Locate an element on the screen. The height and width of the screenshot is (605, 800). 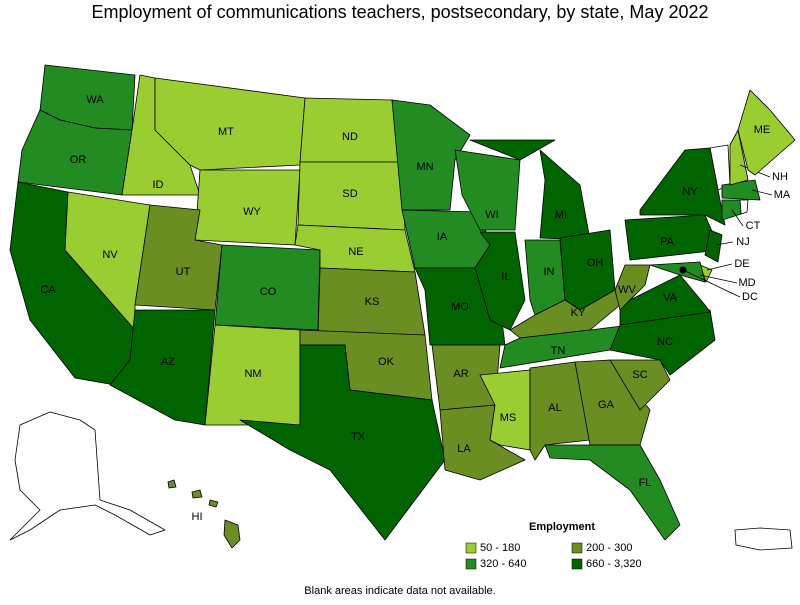
state-label: KS is located at coordinates (372, 302).